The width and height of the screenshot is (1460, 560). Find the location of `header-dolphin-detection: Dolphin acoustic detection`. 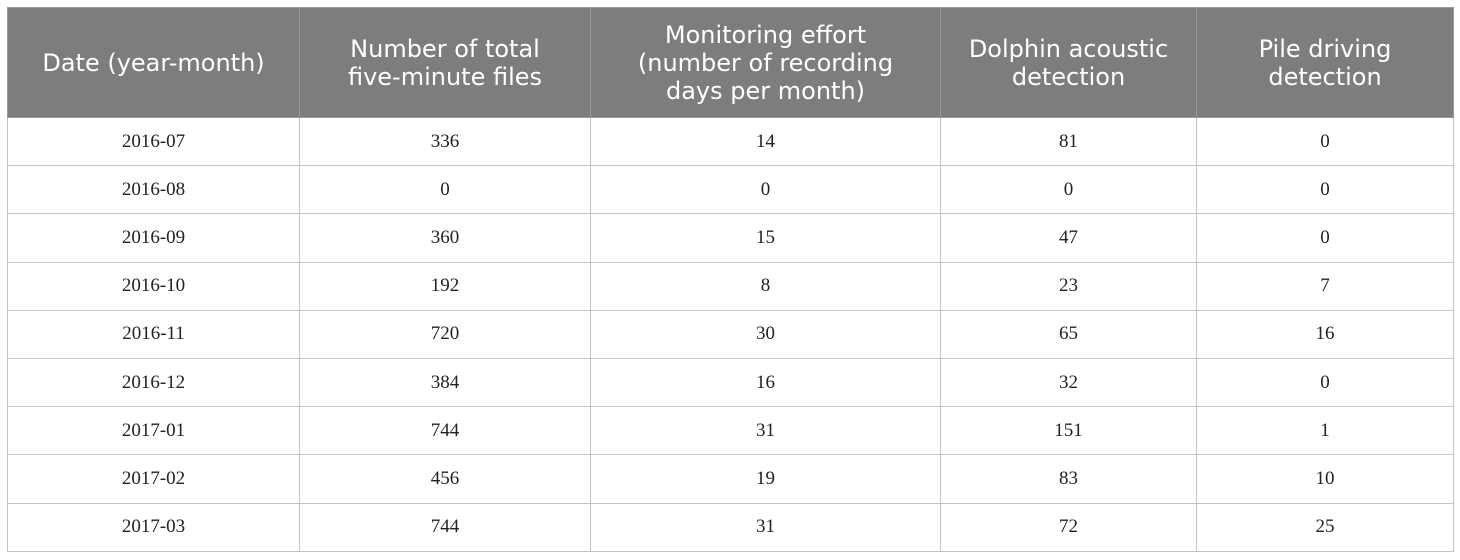

header-dolphin-detection: Dolphin acoustic detection is located at coordinates (1068, 62).